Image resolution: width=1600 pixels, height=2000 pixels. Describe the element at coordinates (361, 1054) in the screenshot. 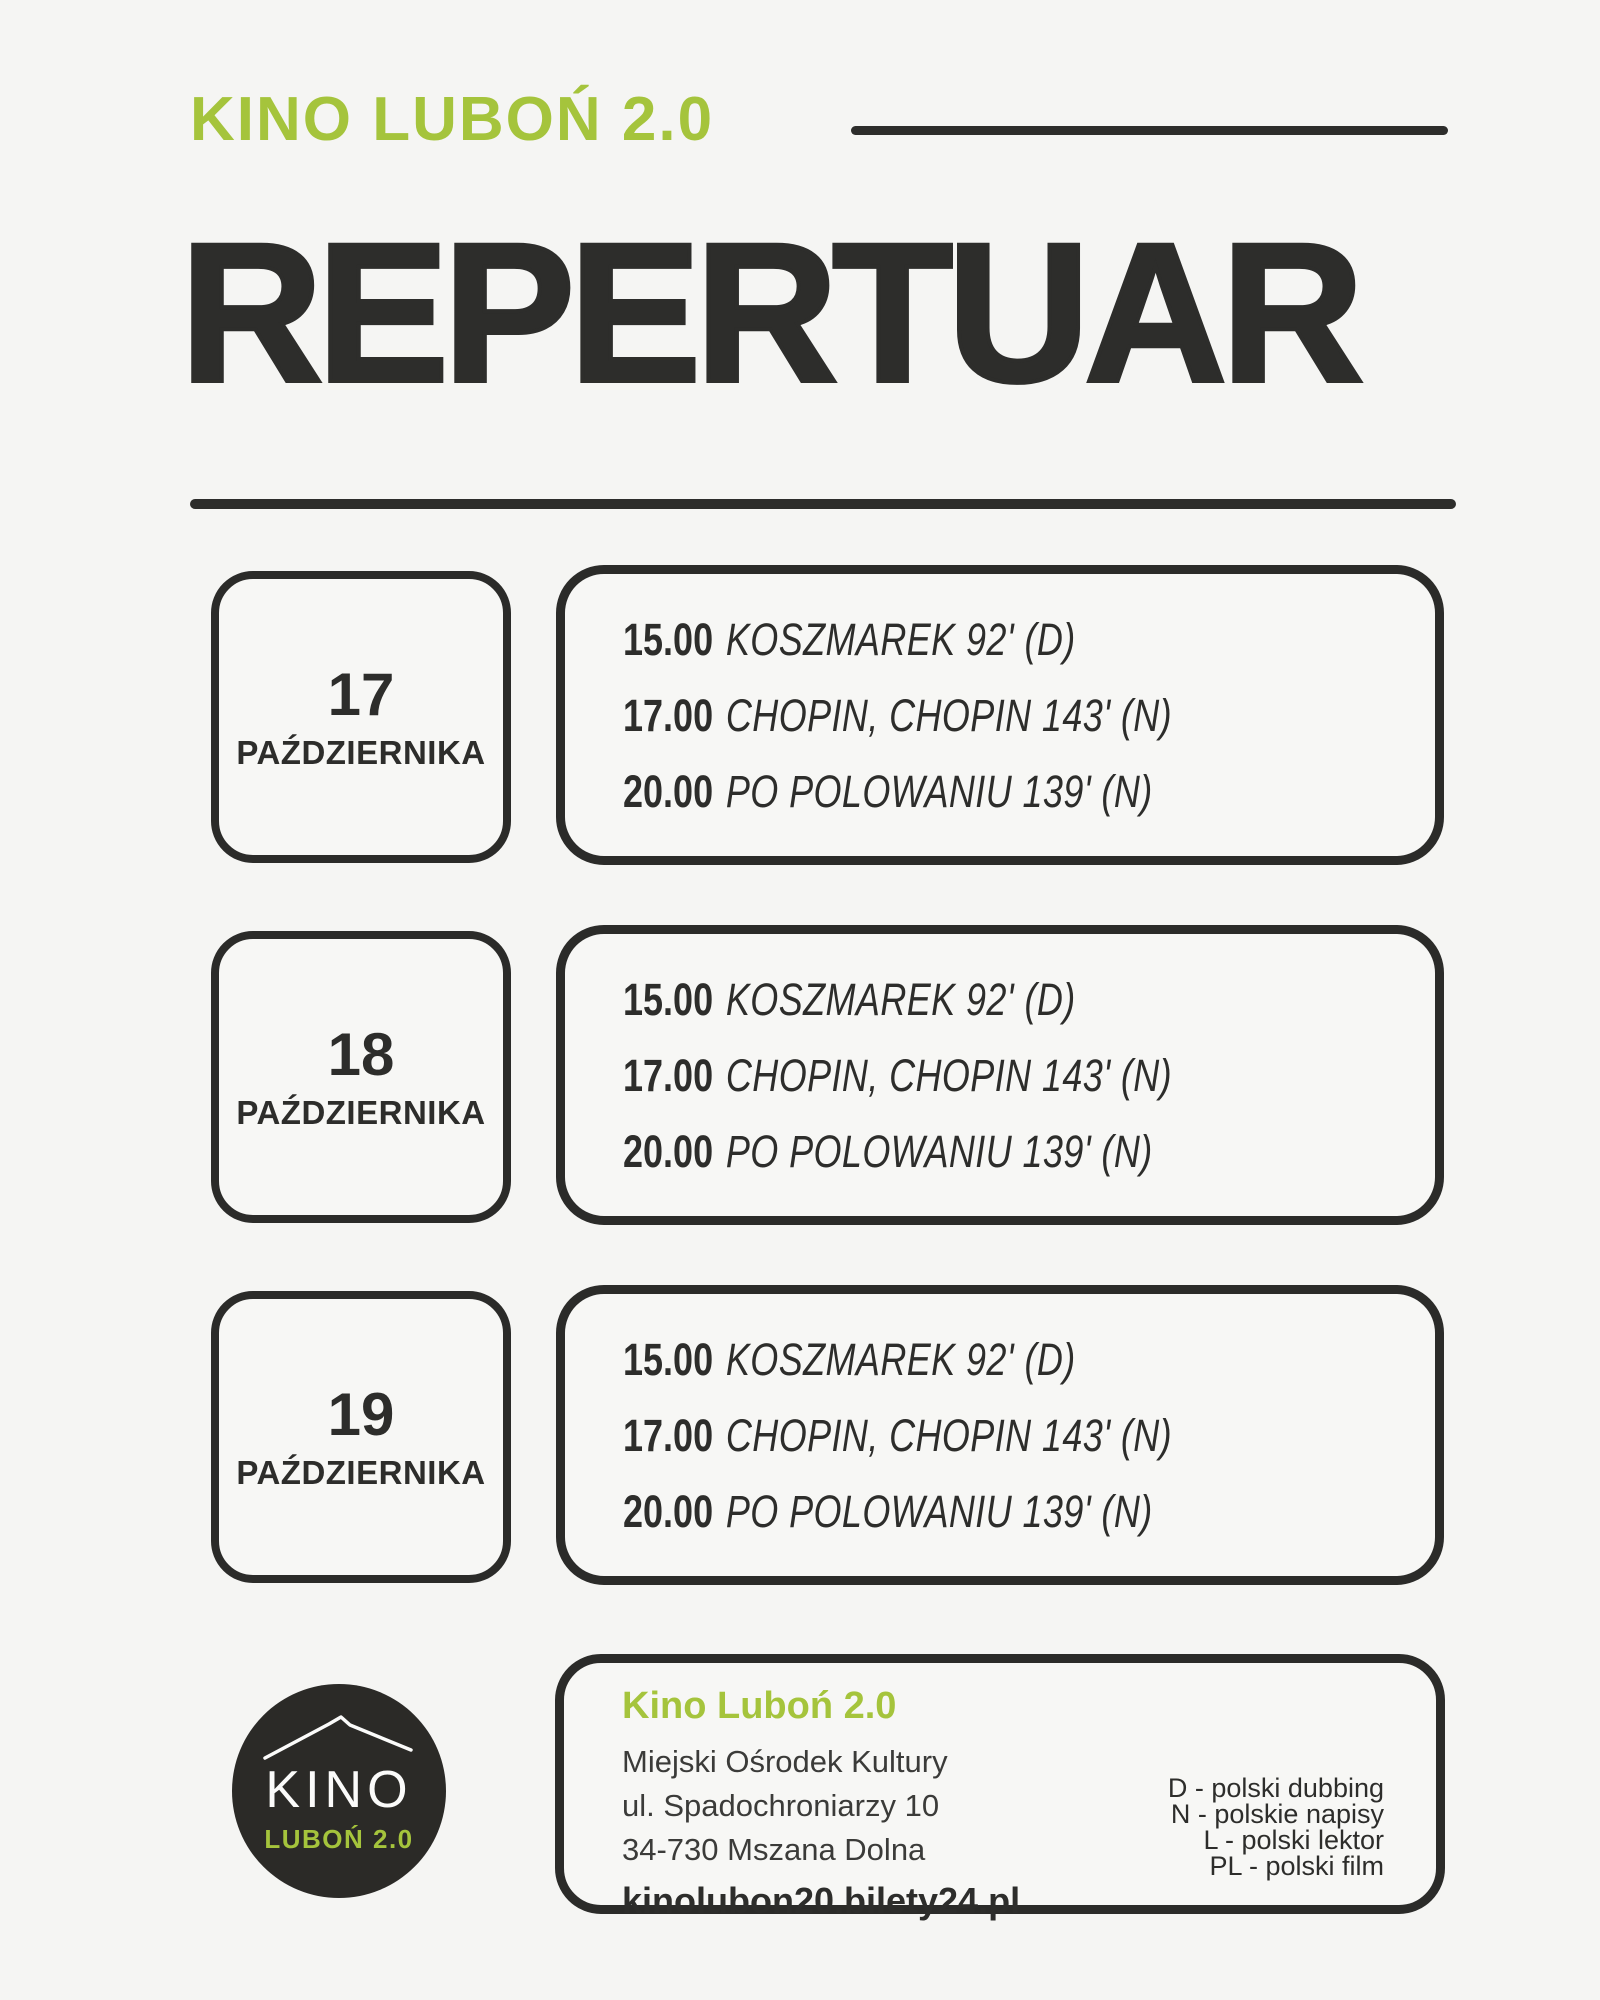

I see `date-number: 18` at that location.